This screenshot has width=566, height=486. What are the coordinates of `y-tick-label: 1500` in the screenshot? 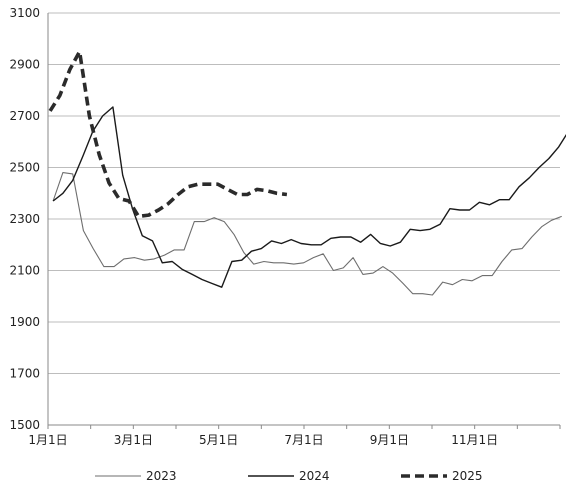 It's located at (24, 425).